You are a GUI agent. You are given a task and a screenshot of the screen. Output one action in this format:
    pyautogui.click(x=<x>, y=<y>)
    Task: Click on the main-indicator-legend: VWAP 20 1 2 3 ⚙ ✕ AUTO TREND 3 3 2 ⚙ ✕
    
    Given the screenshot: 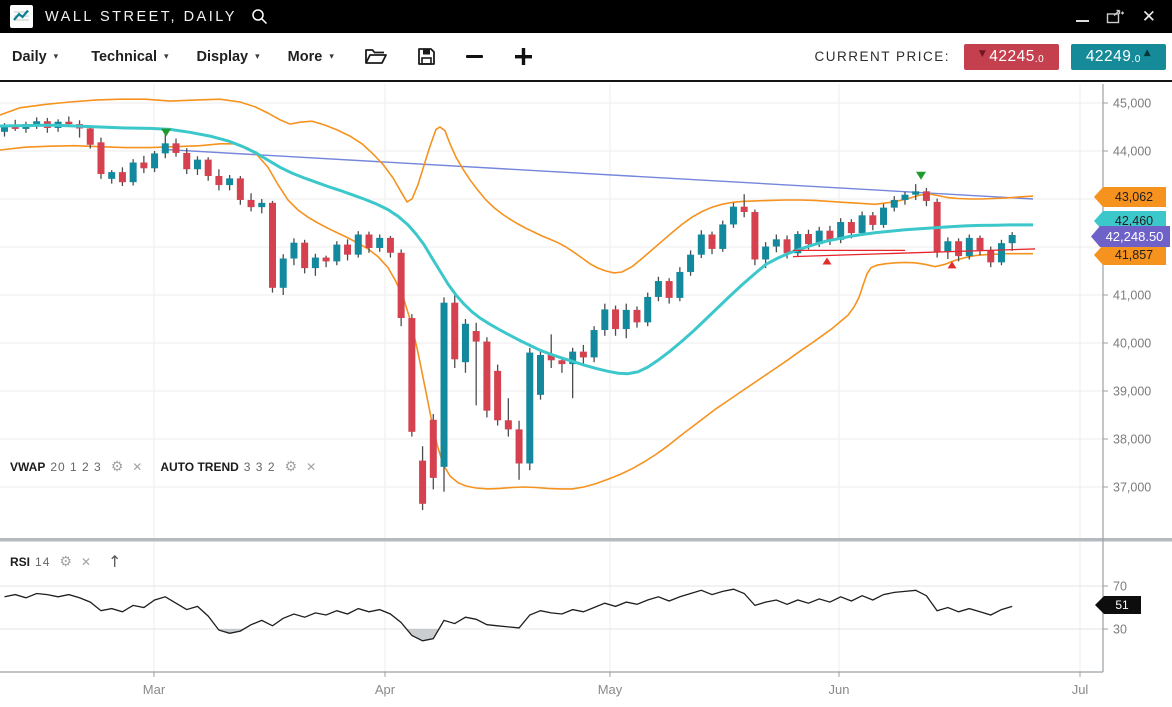 What is the action you would take?
    pyautogui.click(x=163, y=467)
    